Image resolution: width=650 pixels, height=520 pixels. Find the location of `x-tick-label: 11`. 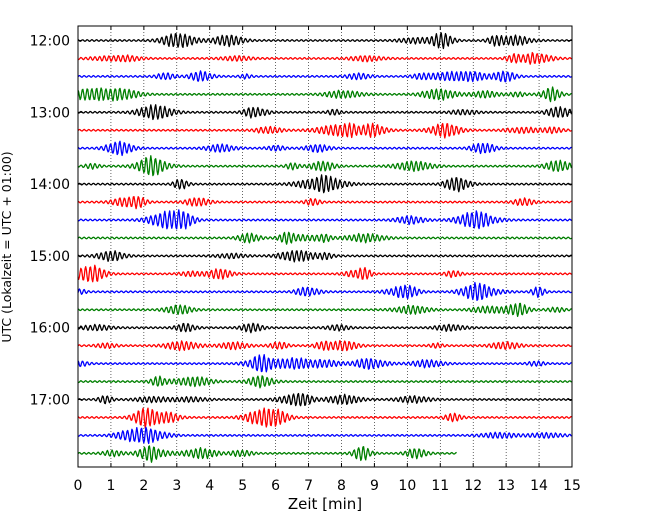

x-tick-label: 11 is located at coordinates (440, 486).